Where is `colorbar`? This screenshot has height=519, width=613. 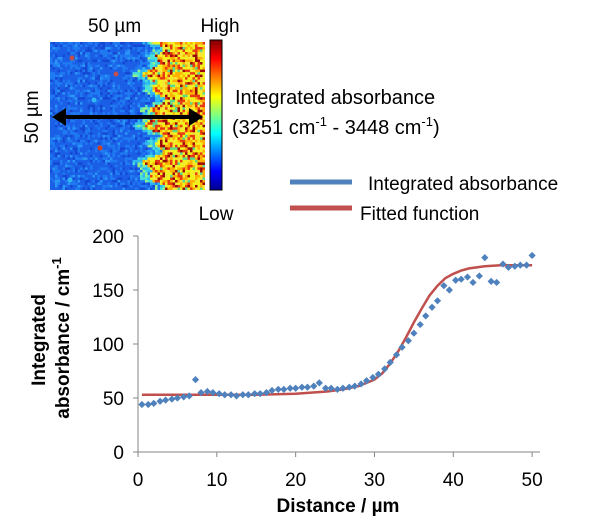
colorbar is located at coordinates (216, 115).